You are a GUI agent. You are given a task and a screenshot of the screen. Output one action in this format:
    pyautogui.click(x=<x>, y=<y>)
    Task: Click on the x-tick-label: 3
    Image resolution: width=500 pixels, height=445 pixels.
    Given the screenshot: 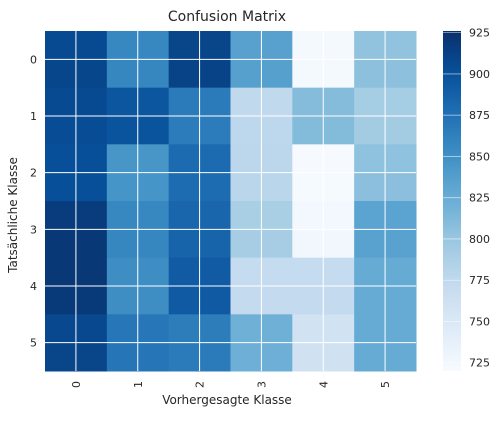 What is the action you would take?
    pyautogui.click(x=261, y=384)
    